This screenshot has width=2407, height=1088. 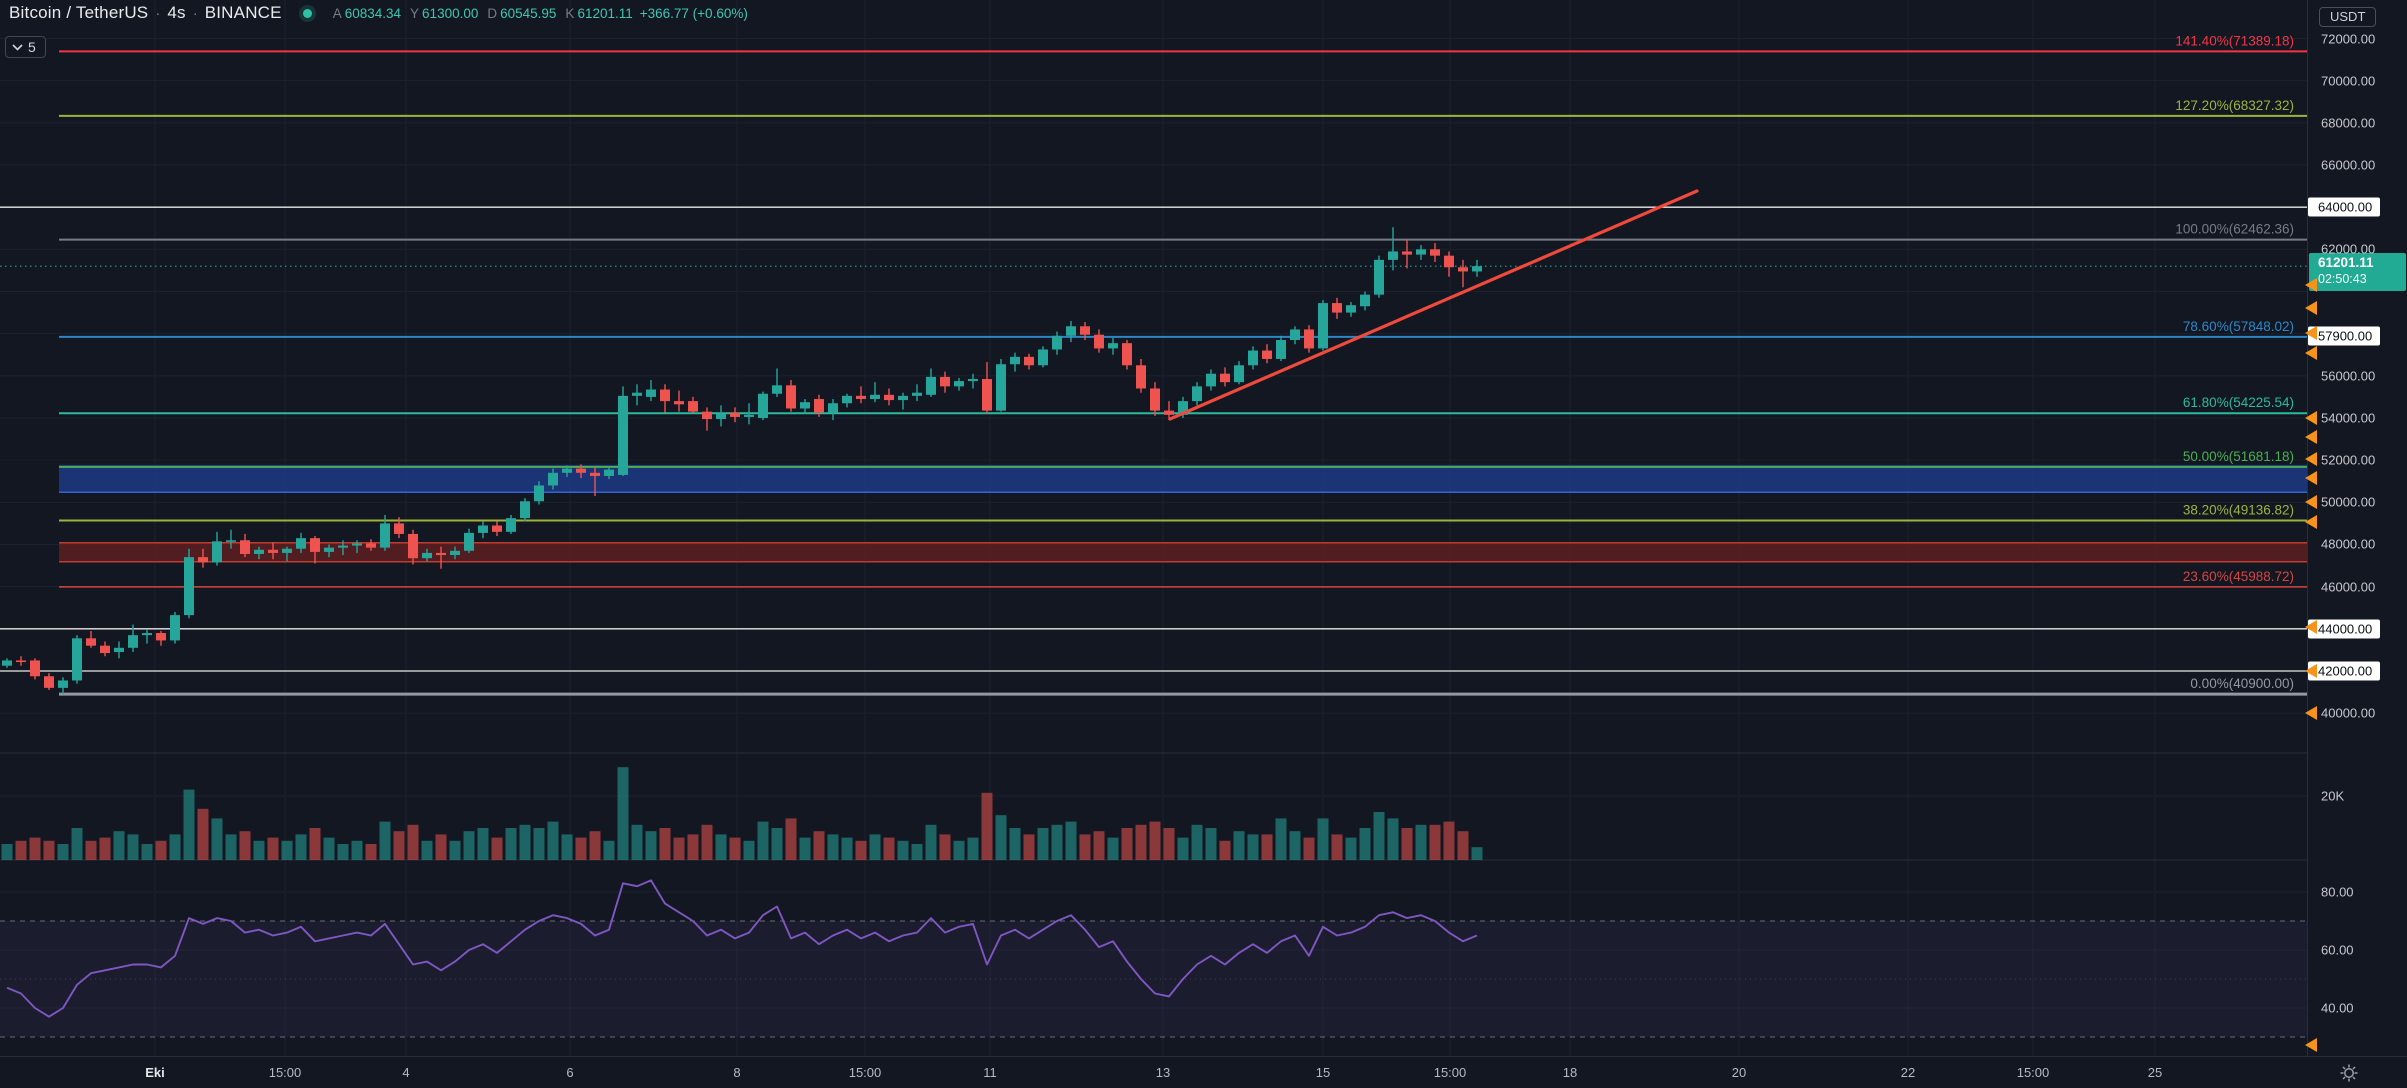 What do you see at coordinates (2344, 336) in the screenshot?
I see `alert-price-label: 57900.00` at bounding box center [2344, 336].